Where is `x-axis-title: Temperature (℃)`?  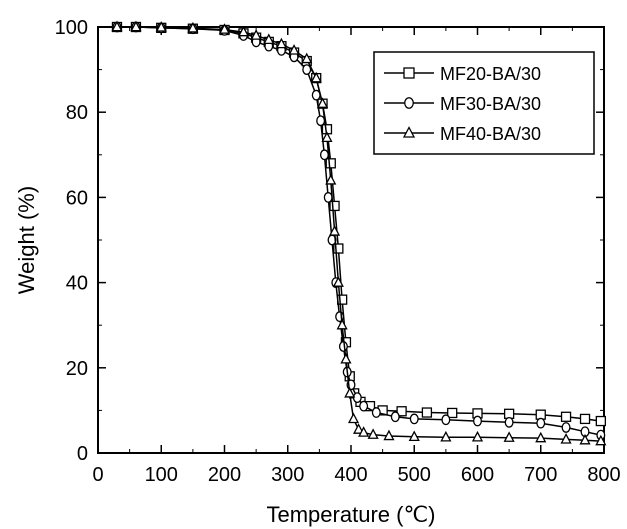
x-axis-title: Temperature (℃) is located at coordinates (351, 514).